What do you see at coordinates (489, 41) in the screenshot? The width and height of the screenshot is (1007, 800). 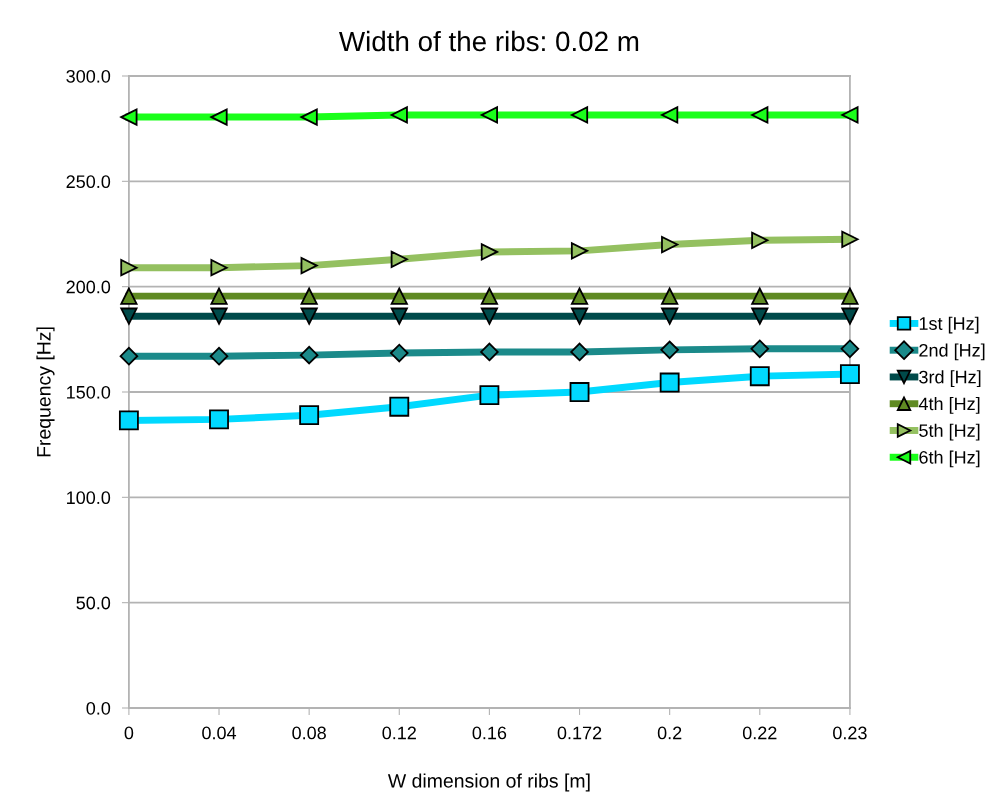 I see `chart-title: Width of the ribs: 0.02 m` at bounding box center [489, 41].